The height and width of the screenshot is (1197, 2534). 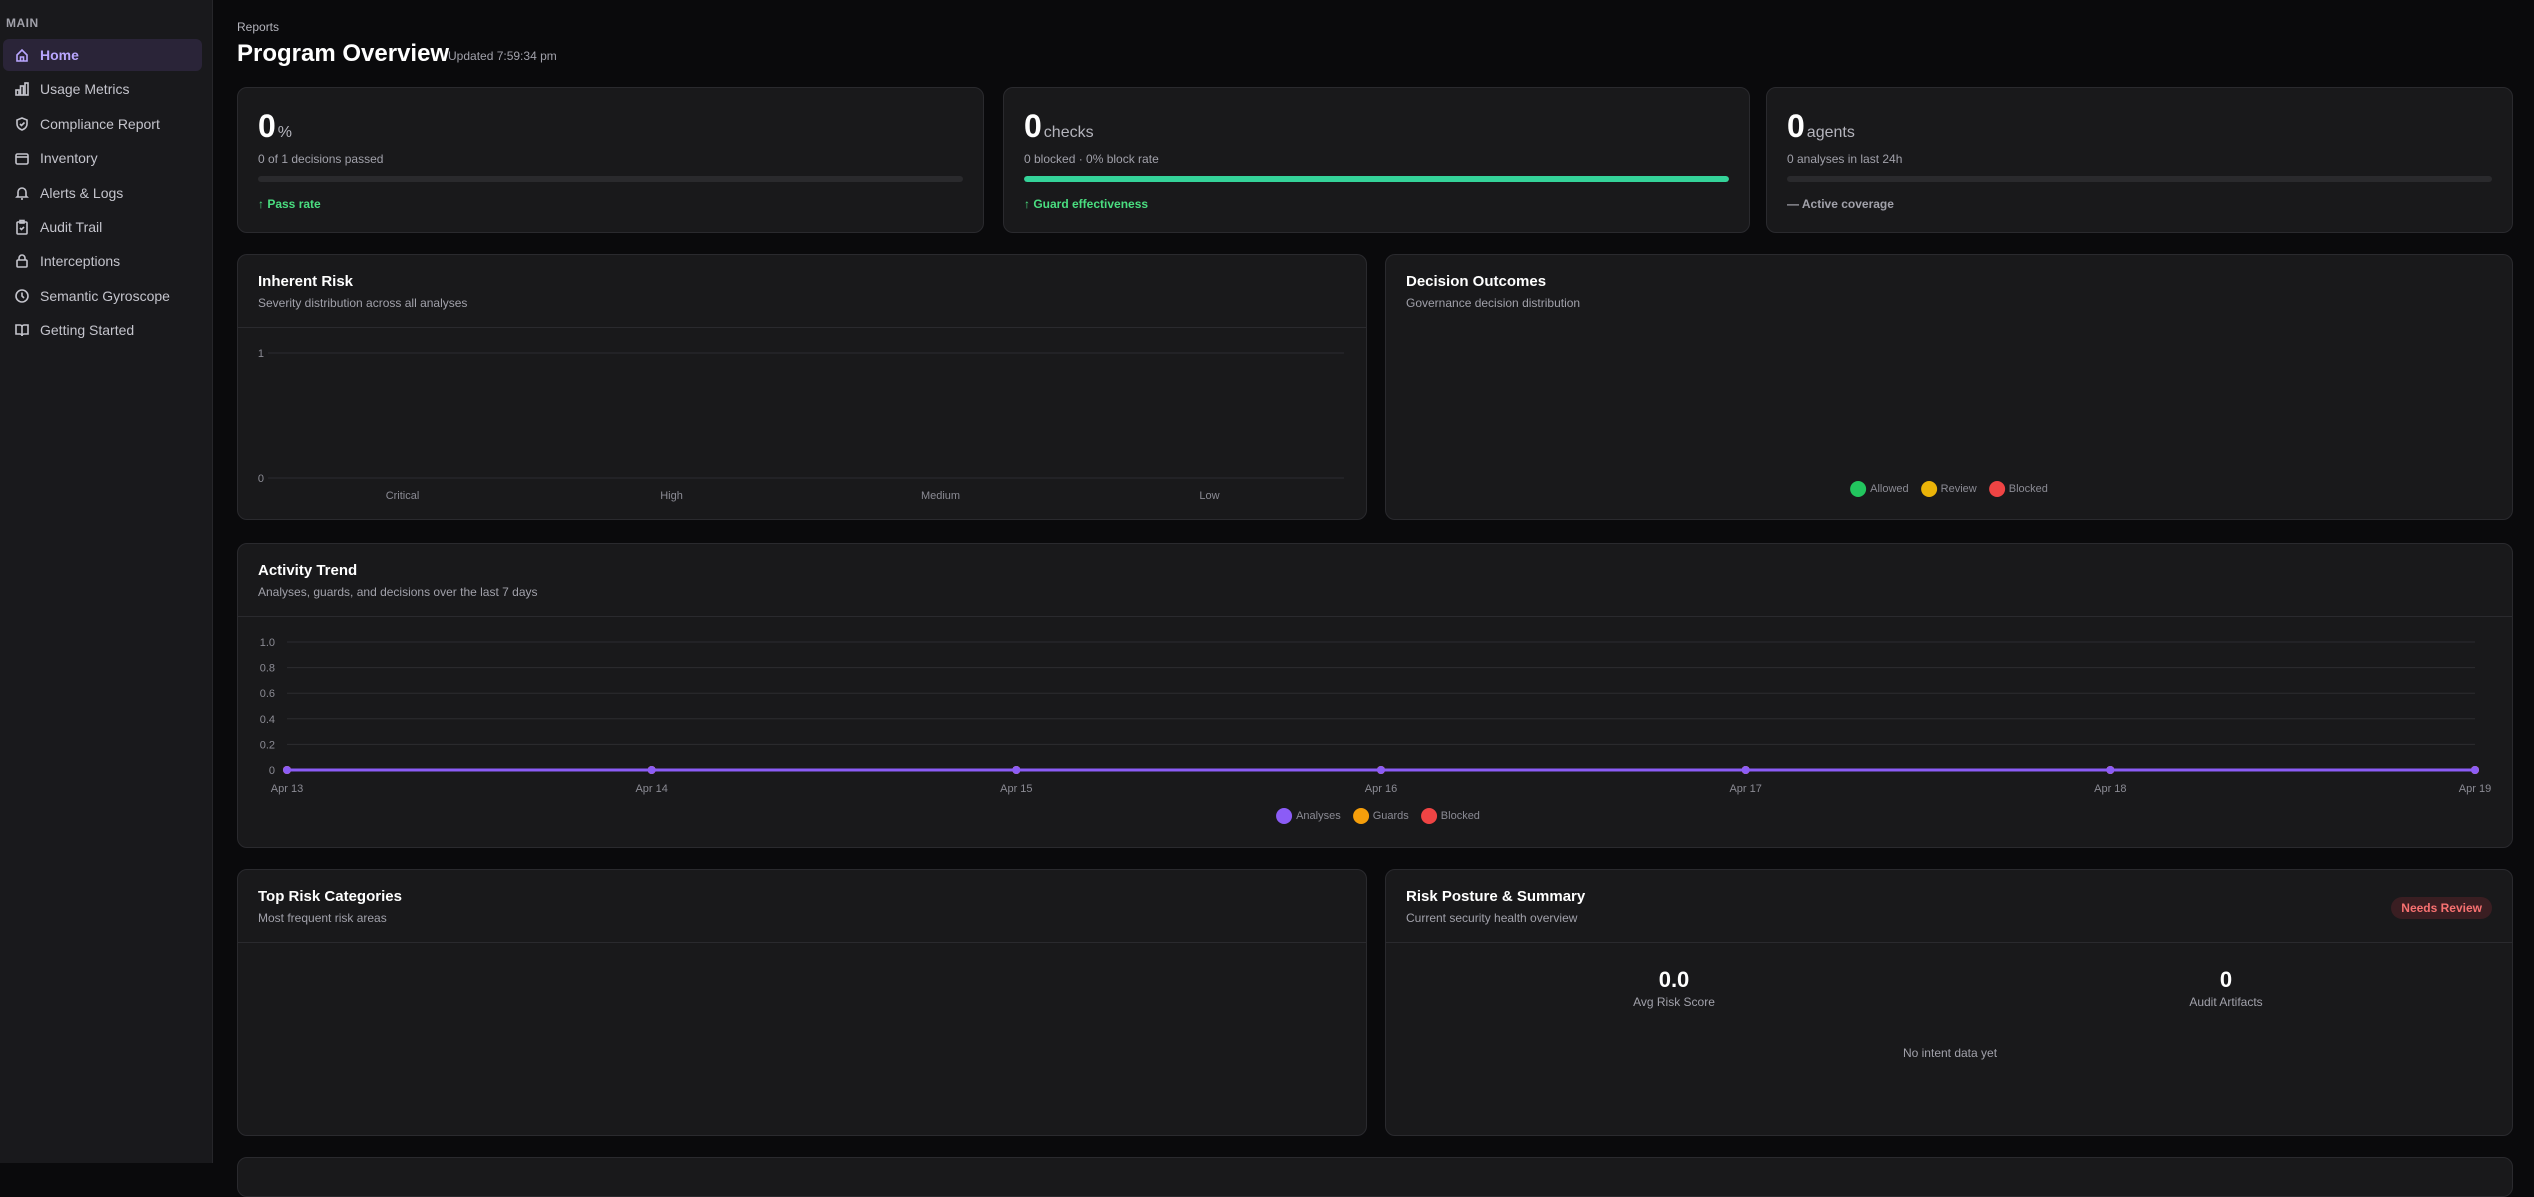 What do you see at coordinates (671, 496) in the screenshot?
I see `x-tick-label: High` at bounding box center [671, 496].